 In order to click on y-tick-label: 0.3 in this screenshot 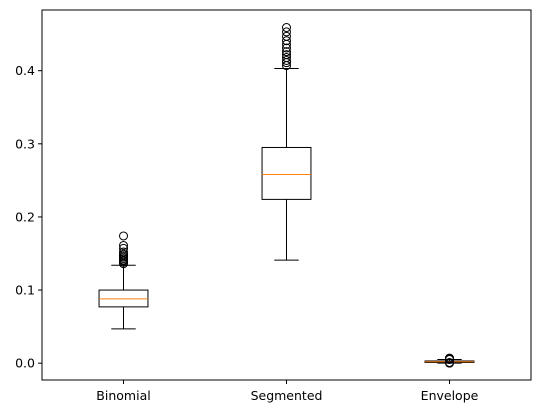, I will do `click(25, 143)`.